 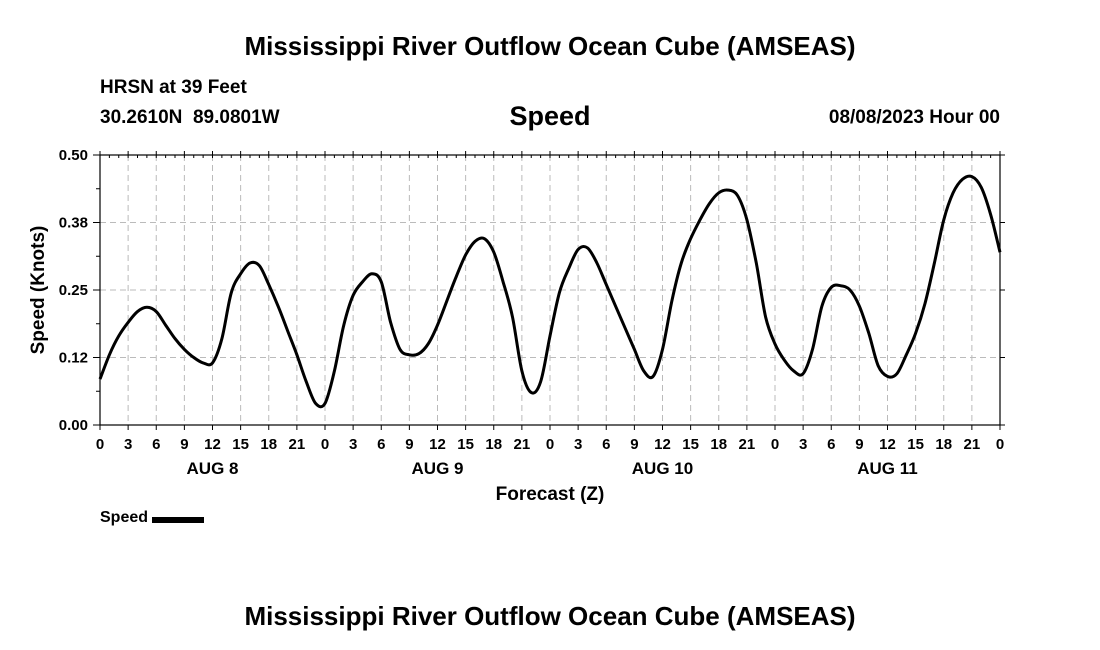 I want to click on station-label: HRSN at 39 Feet, so click(x=173, y=87).